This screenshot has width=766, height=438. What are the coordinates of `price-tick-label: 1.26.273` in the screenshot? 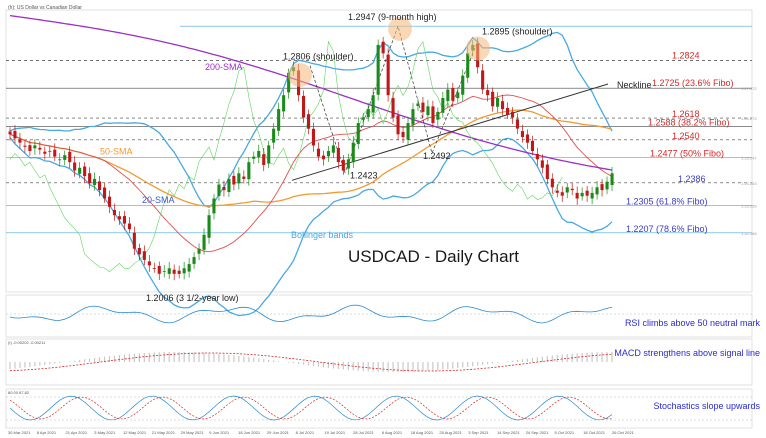 It's located at (749, 118).